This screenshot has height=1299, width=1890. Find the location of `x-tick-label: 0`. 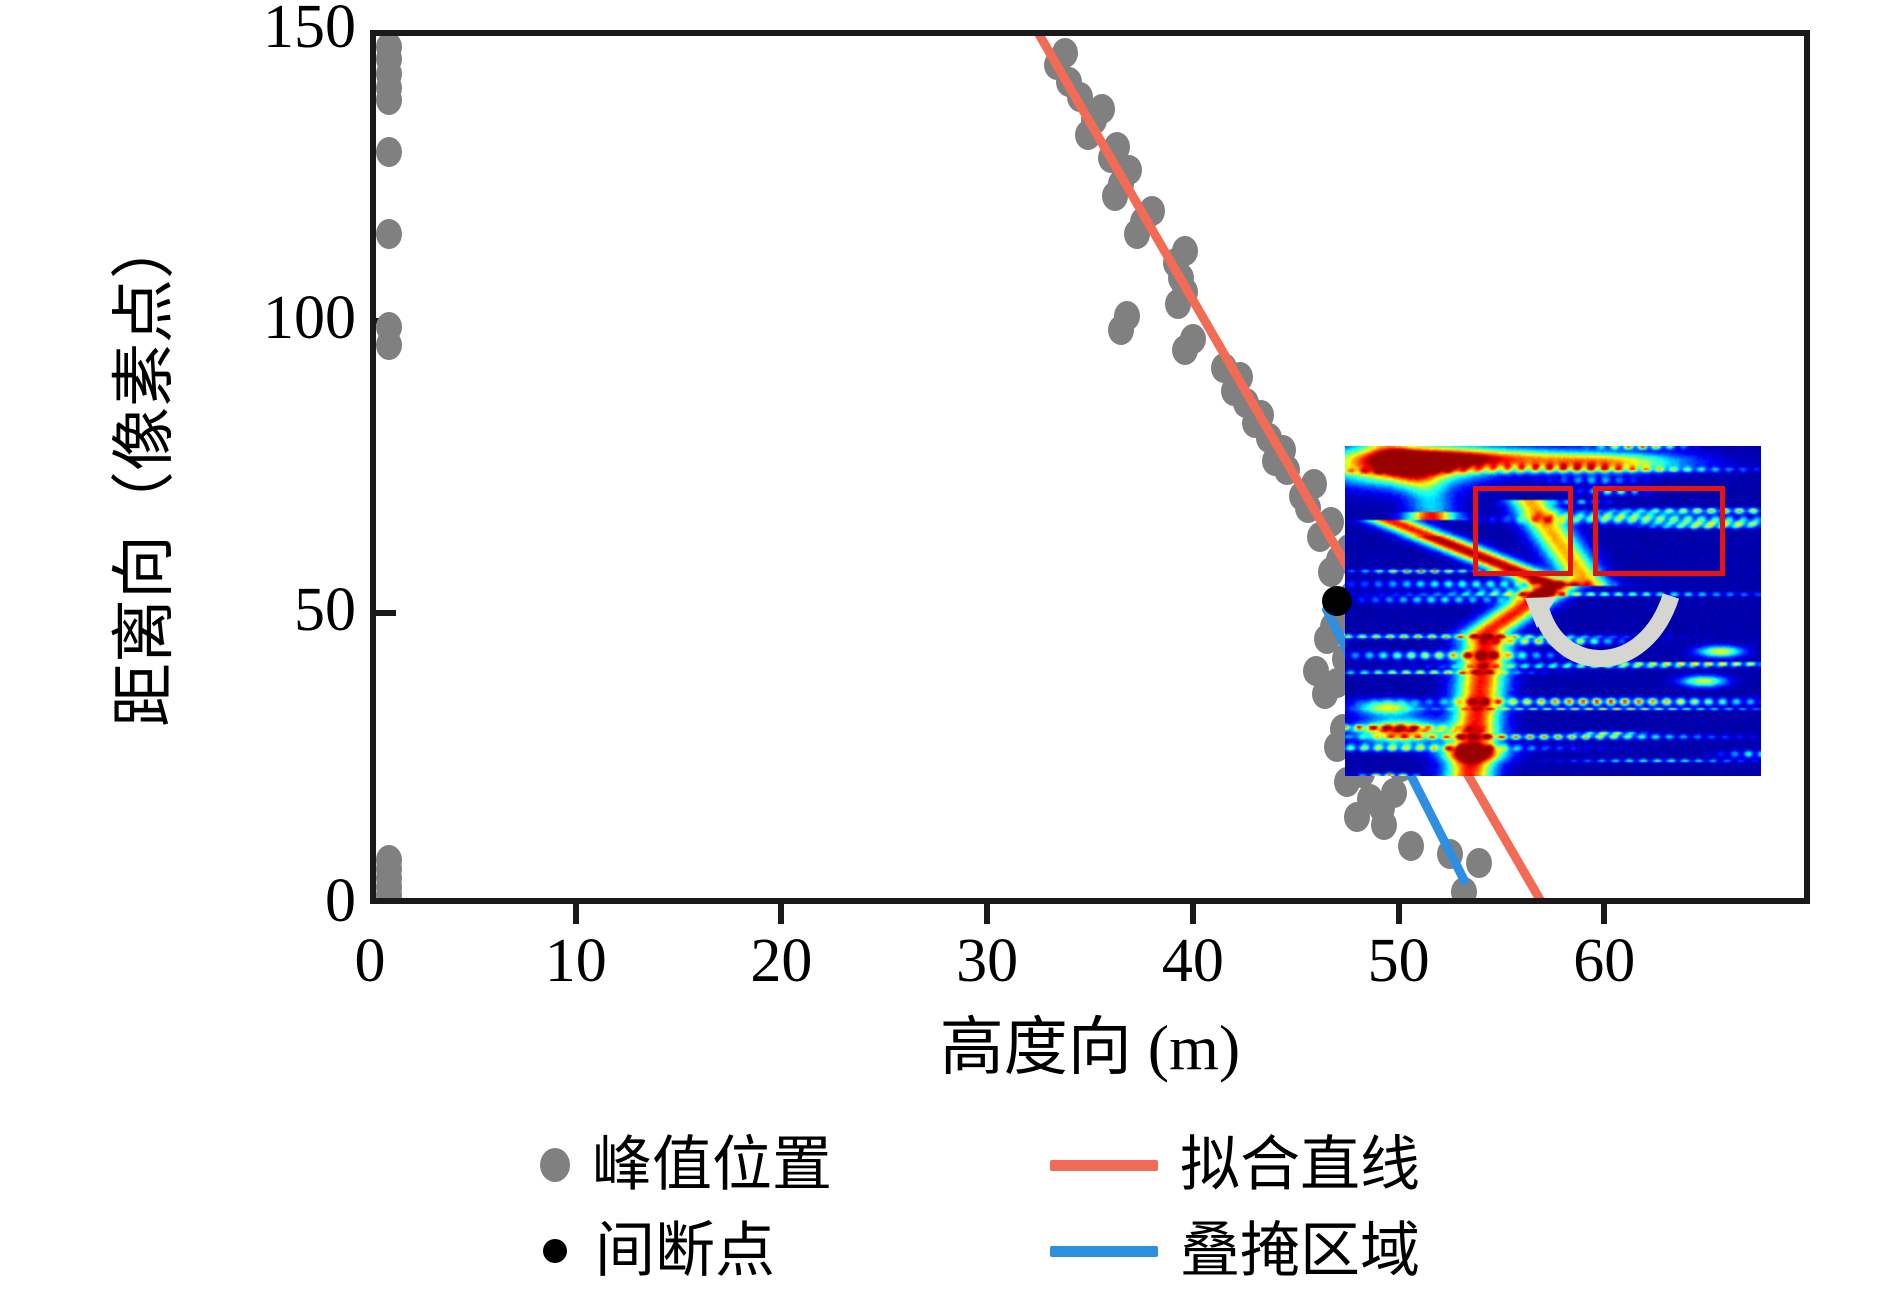

x-tick-label: 0 is located at coordinates (370, 961).